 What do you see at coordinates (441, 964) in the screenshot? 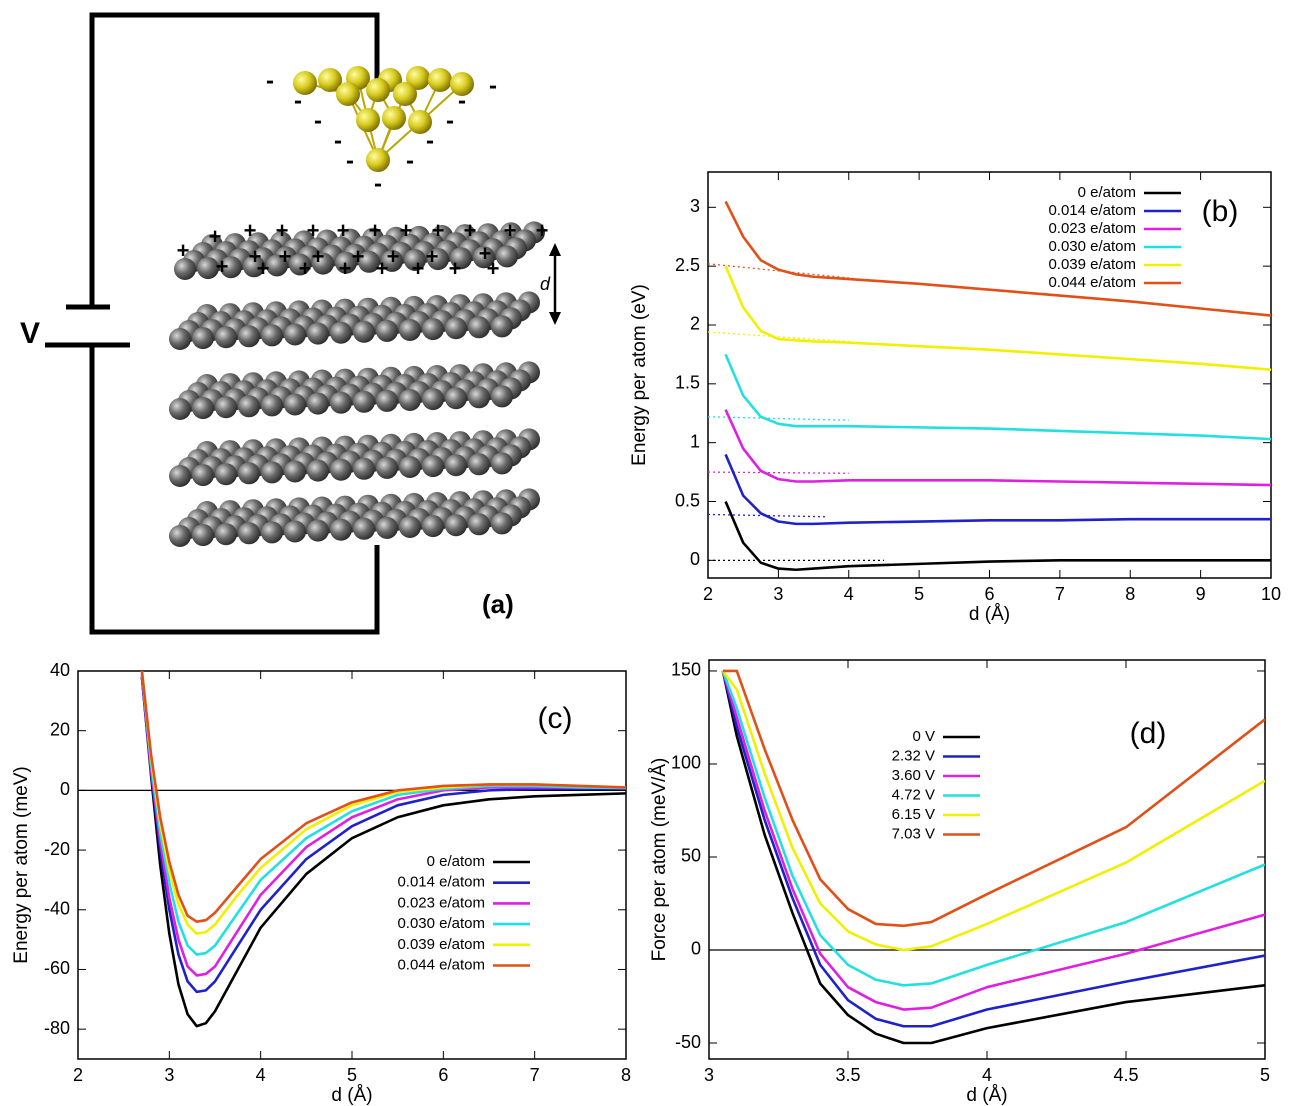
I see `legend-label: 0.044 e/atom` at bounding box center [441, 964].